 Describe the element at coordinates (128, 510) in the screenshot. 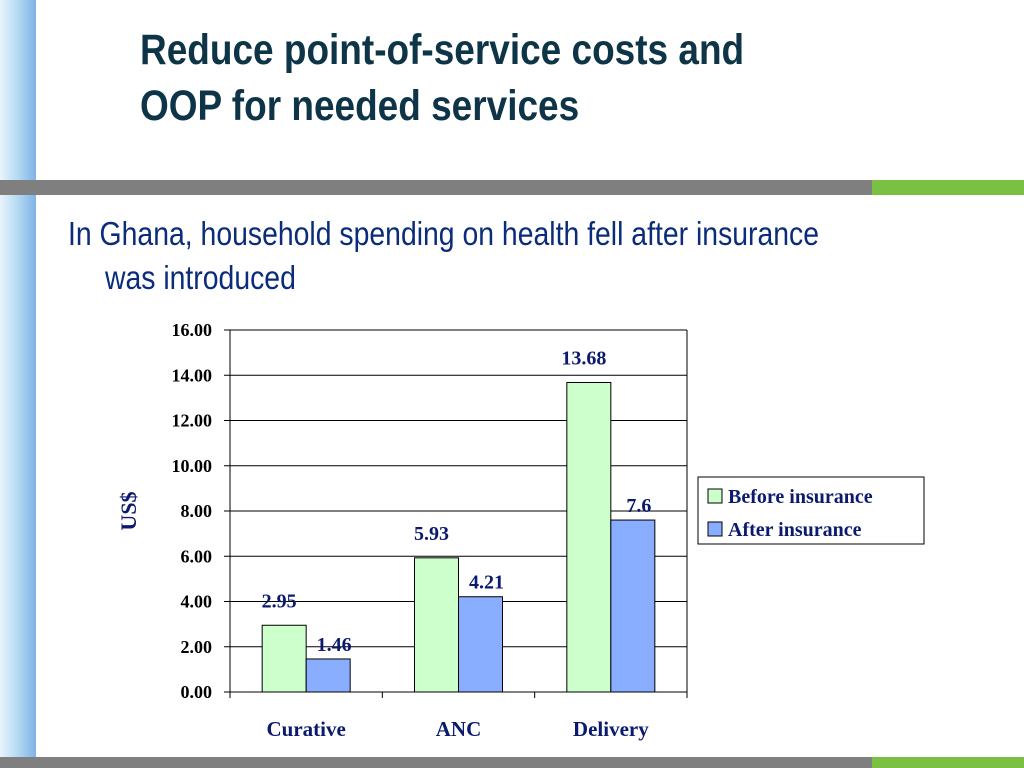

I see `y-axis-label: US$` at that location.